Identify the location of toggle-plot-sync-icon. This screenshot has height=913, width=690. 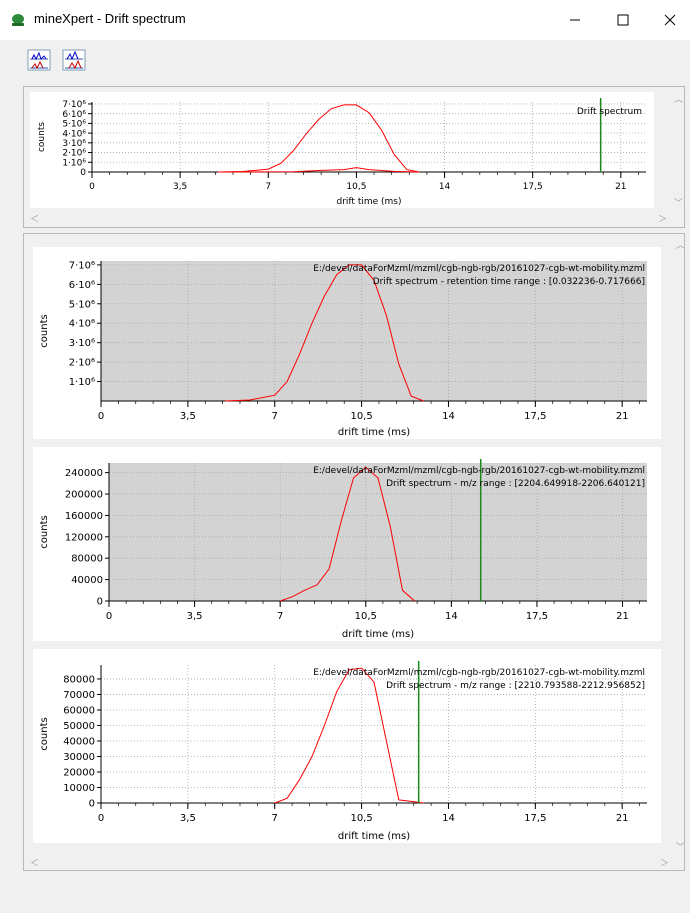
(74, 60).